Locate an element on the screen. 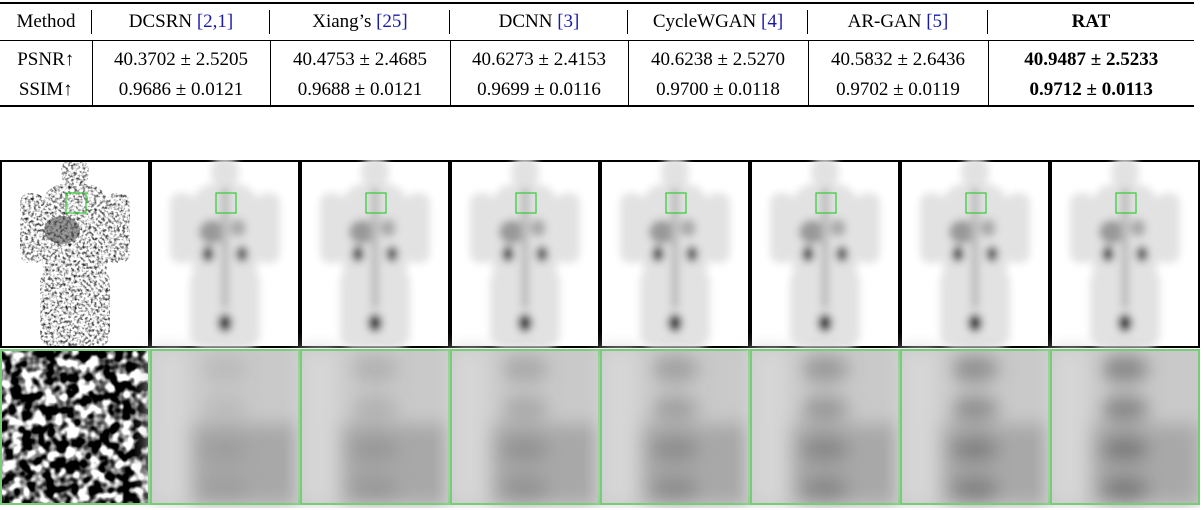 The image size is (1204, 510). metric-cell: 0.9699 ± 0.0116 is located at coordinates (539, 91).